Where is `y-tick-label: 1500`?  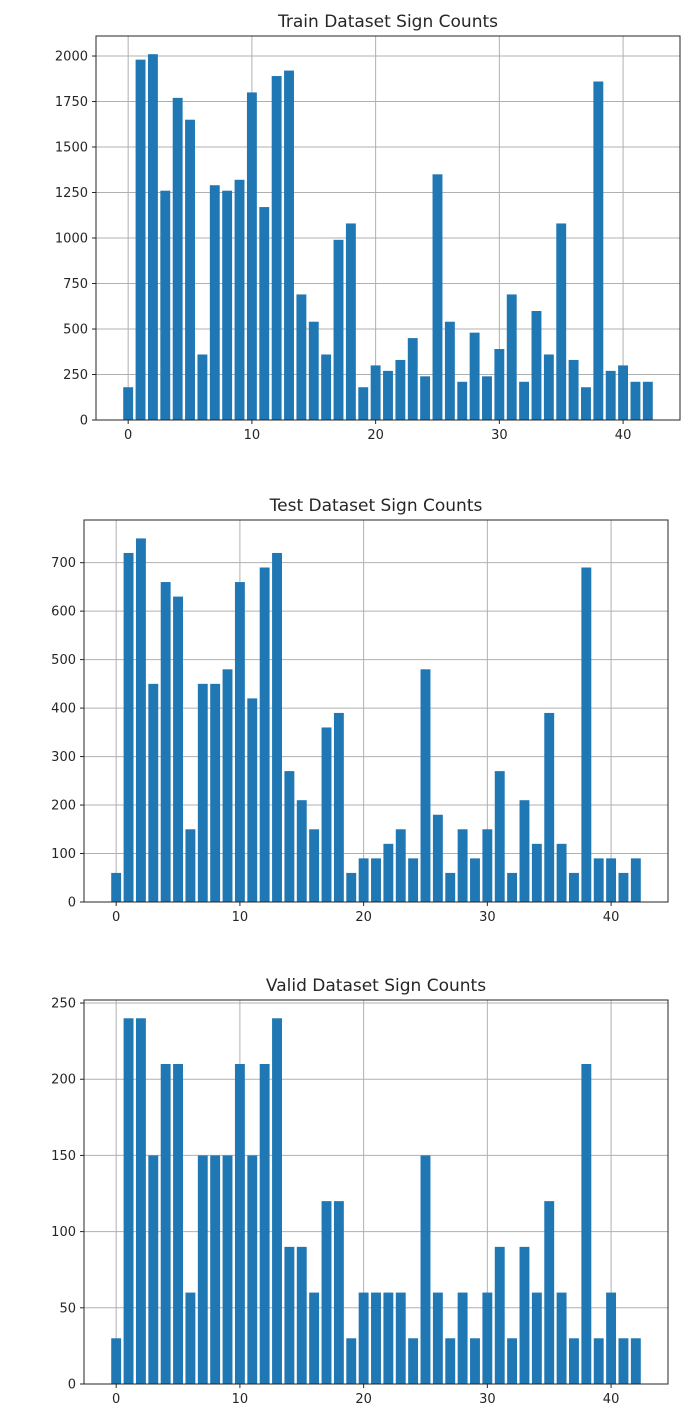
y-tick-label: 1500 is located at coordinates (71, 148).